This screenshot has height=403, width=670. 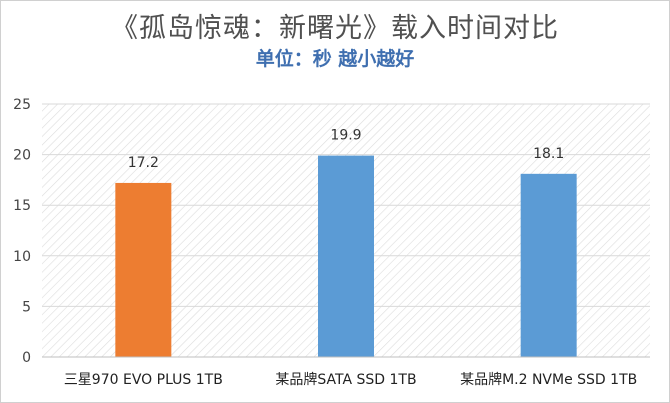 What do you see at coordinates (22, 105) in the screenshot?
I see `y-tick-label: 25` at bounding box center [22, 105].